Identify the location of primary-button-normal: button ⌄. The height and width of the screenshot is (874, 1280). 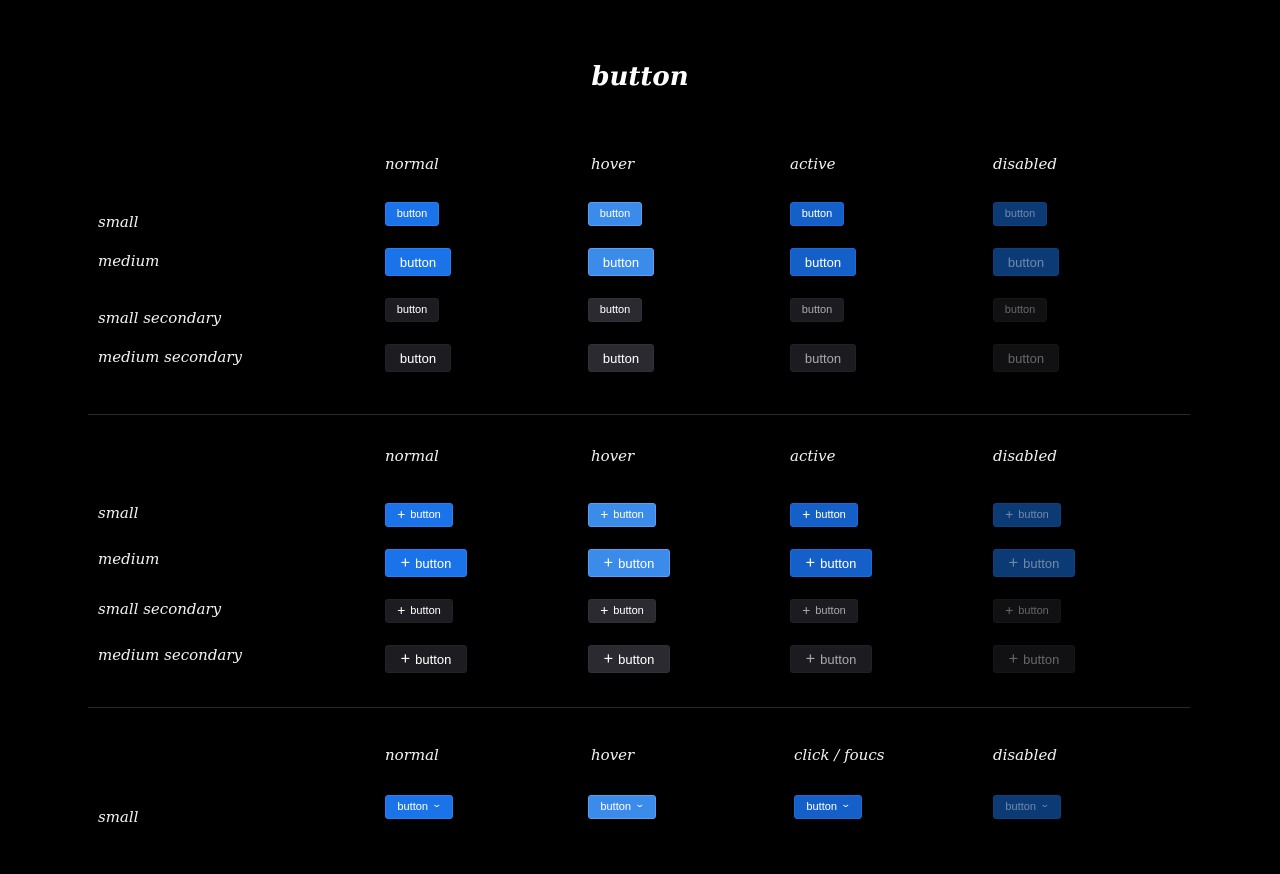
(419, 807).